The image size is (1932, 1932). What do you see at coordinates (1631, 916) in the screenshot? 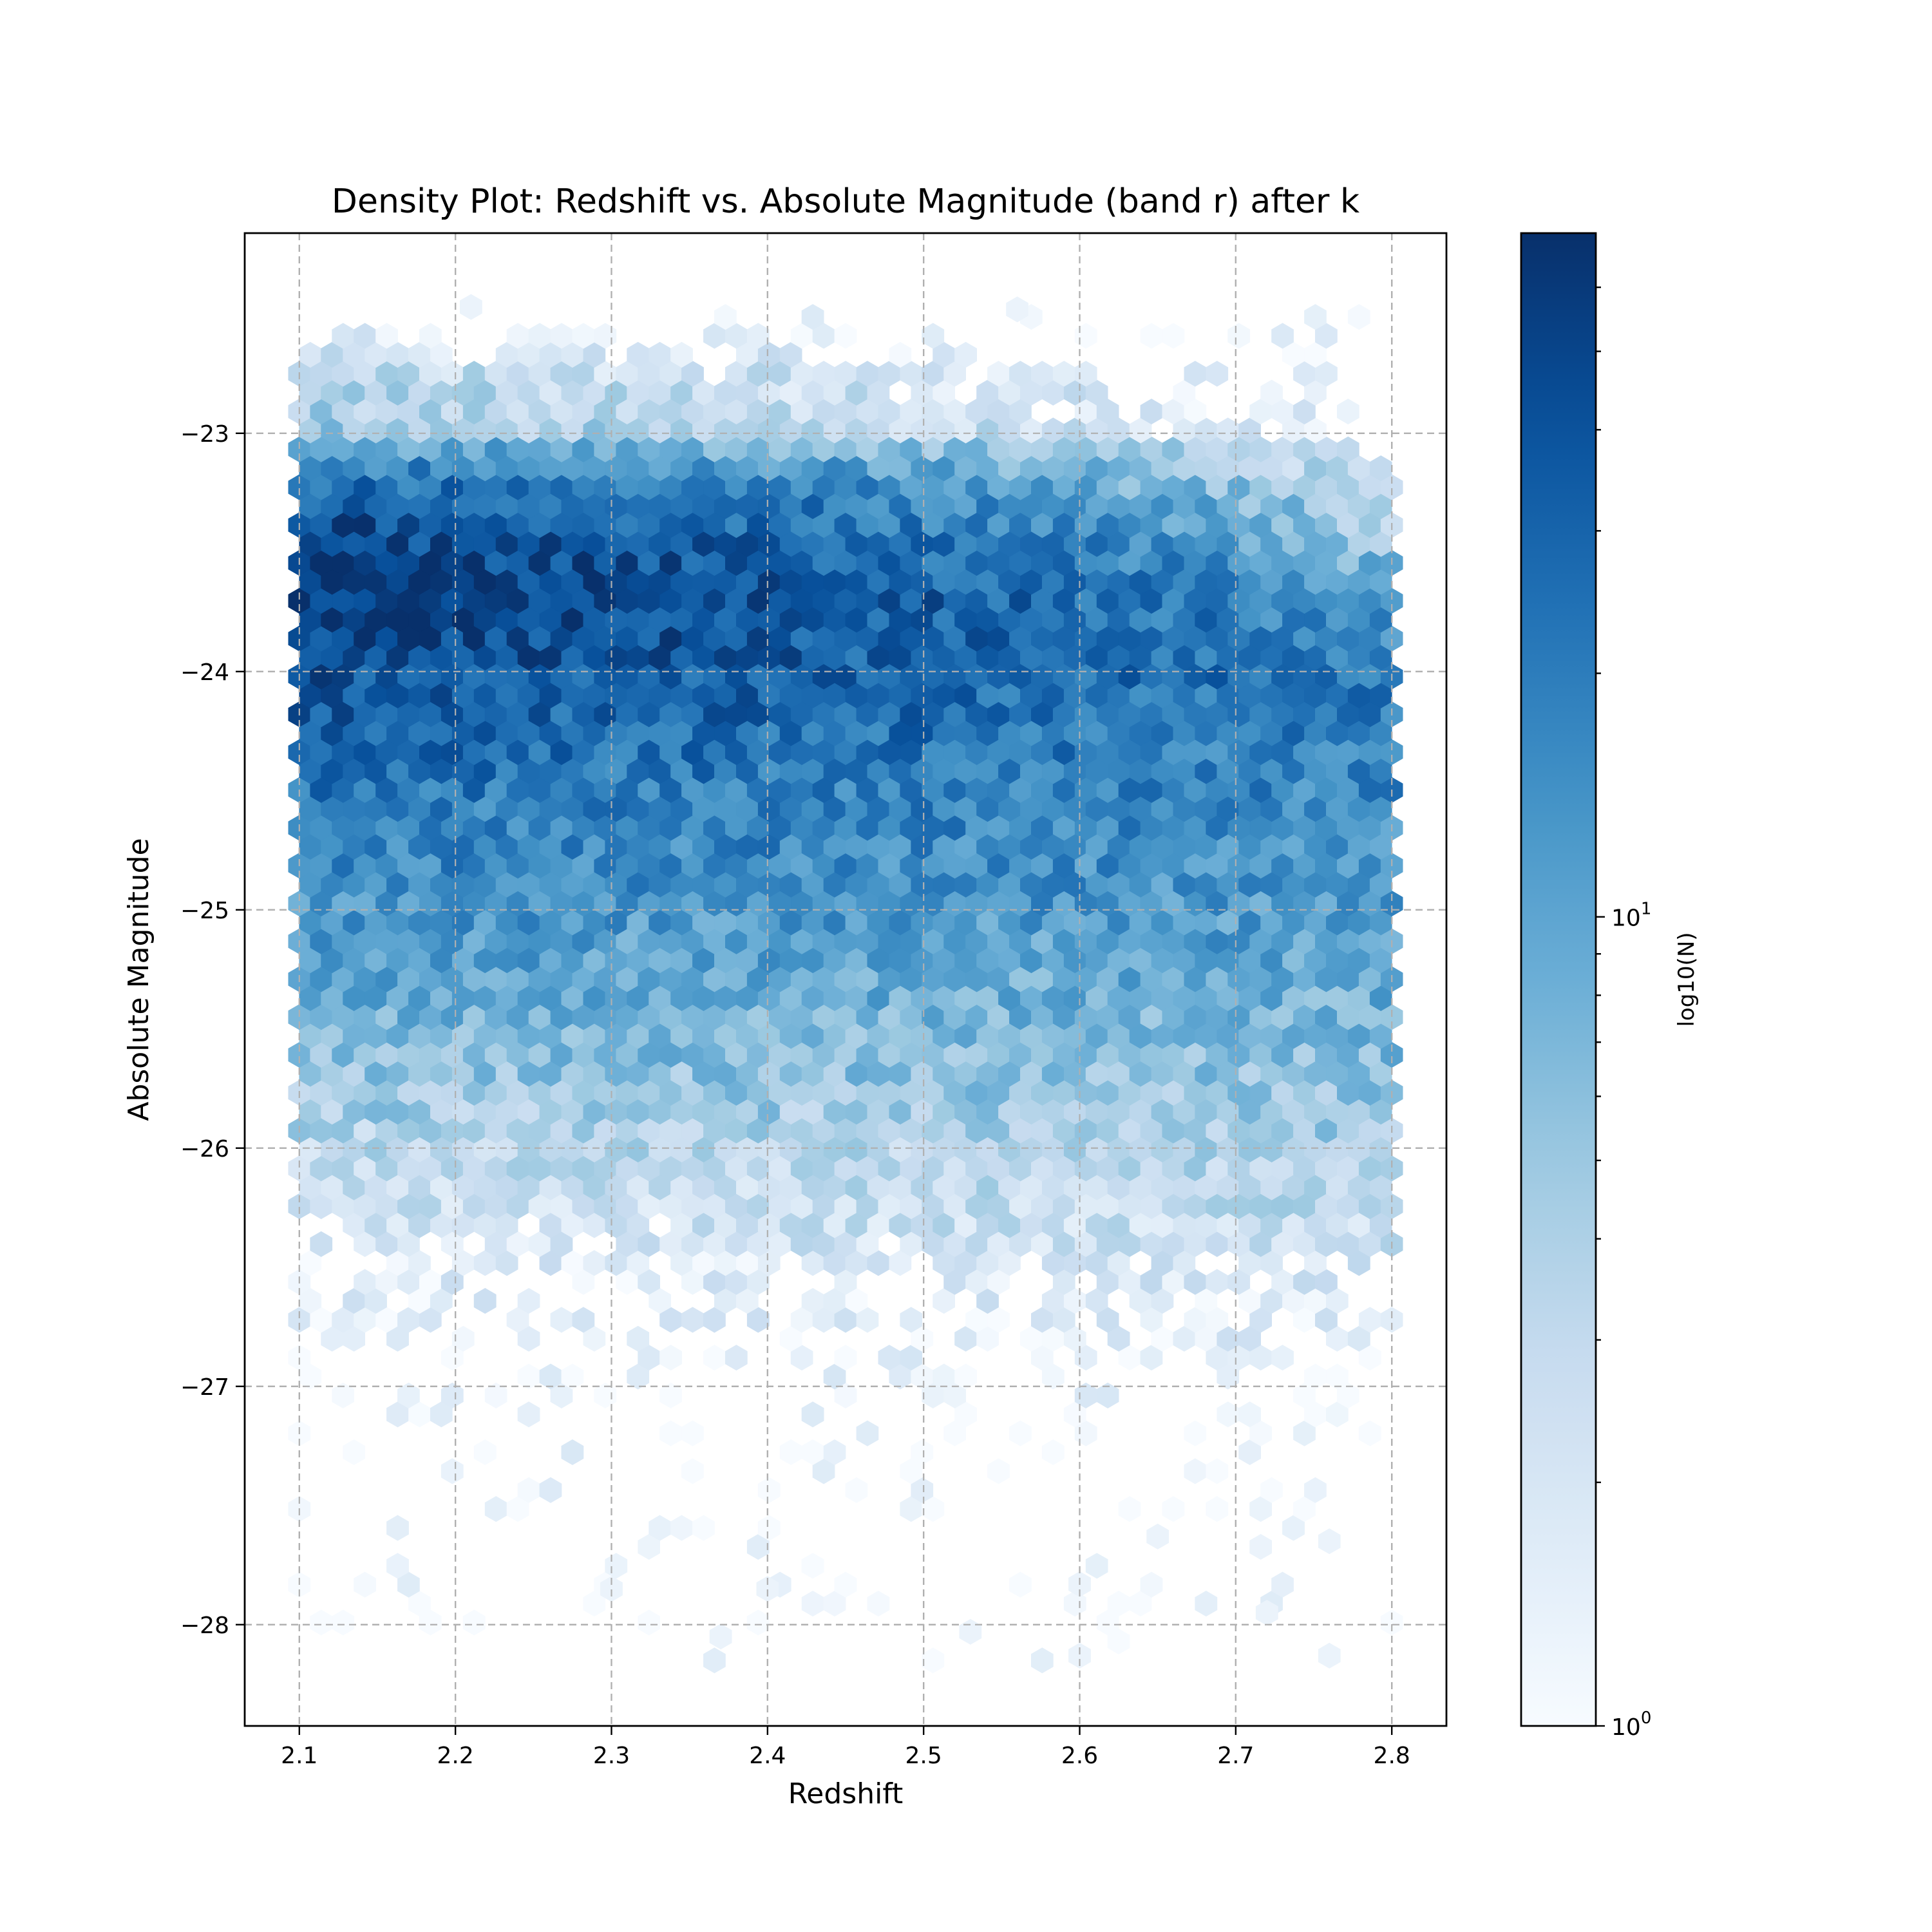
I see `colorbar-tick-label: 10¹` at bounding box center [1631, 916].